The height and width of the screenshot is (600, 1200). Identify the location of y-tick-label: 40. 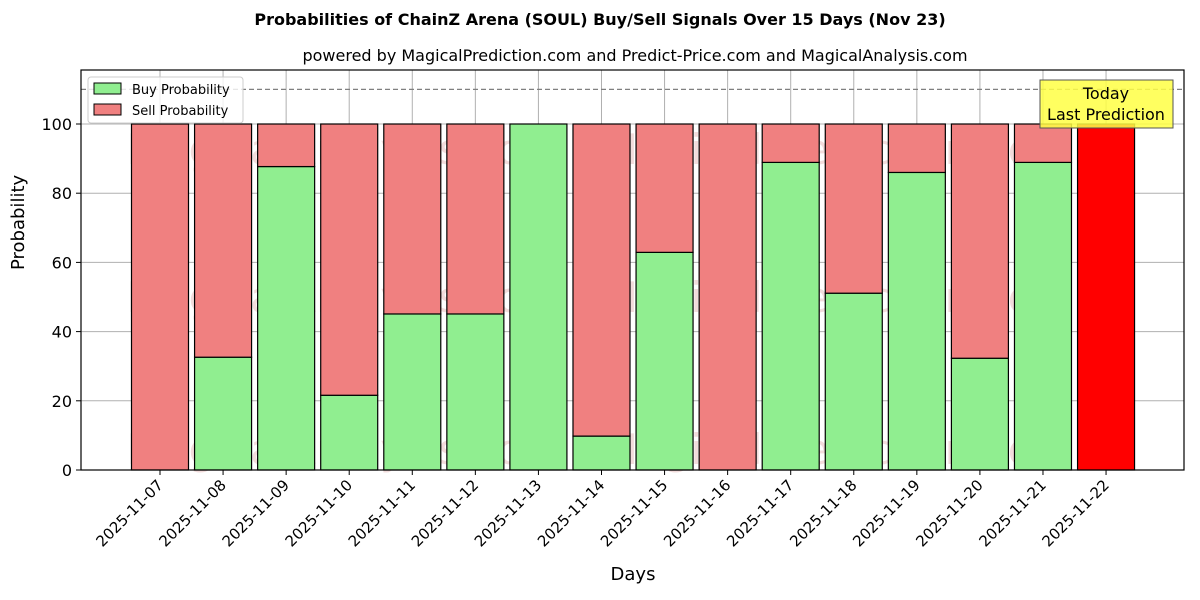
(62, 332).